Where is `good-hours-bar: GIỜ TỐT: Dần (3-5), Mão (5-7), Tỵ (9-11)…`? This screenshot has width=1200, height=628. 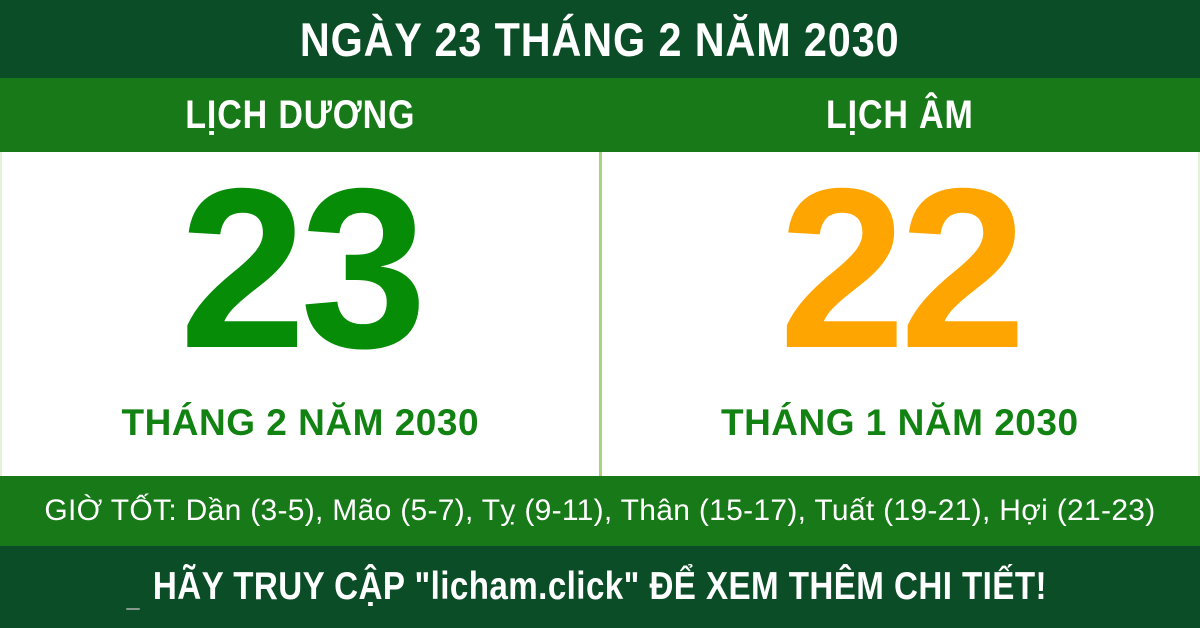
good-hours-bar: GIỜ TỐT: Dần (3-5), Mão (5-7), Tỵ (9-11)… is located at coordinates (600, 511).